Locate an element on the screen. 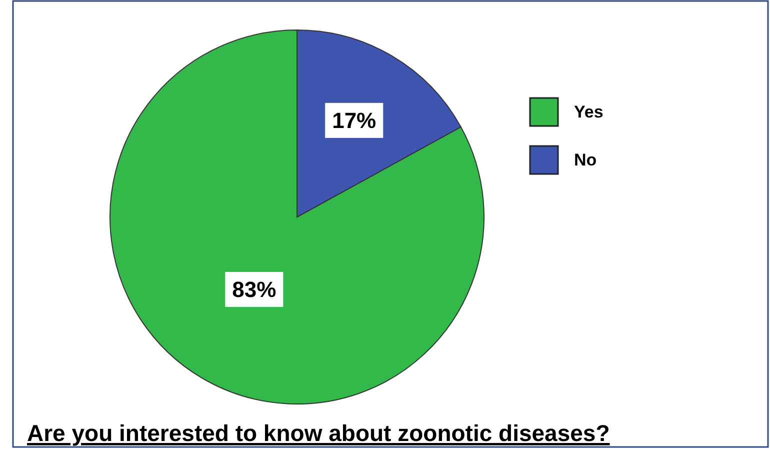 This screenshot has width=770, height=449. legend-label: Yes is located at coordinates (589, 112).